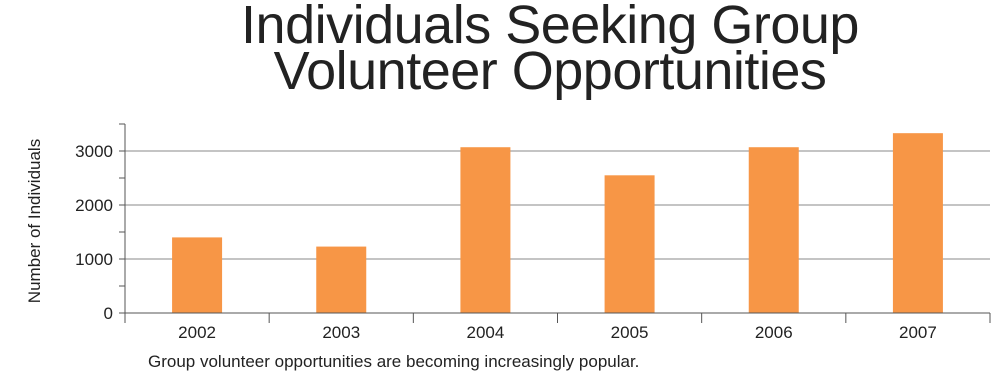  Describe the element at coordinates (94, 232) in the screenshot. I see `y-tick-labels: 0 1000 2000 3000` at that location.